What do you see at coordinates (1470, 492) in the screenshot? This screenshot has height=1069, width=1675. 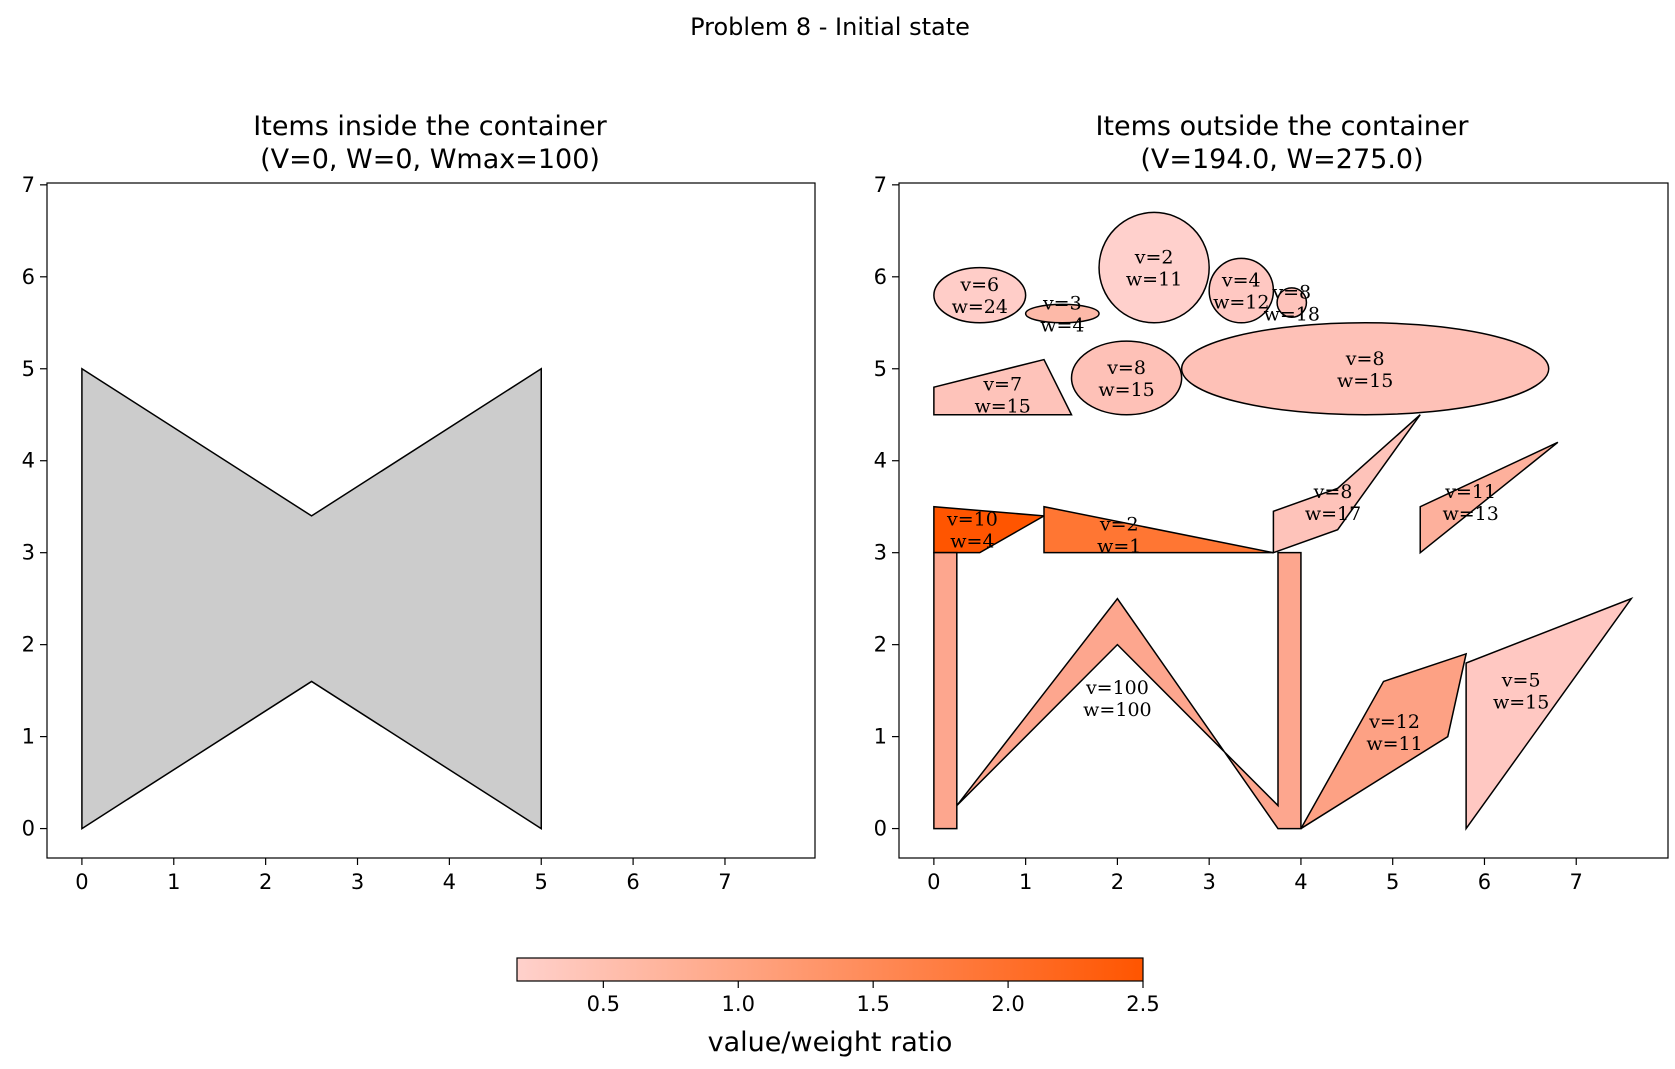 I see `item-value-label: v=11` at bounding box center [1470, 492].